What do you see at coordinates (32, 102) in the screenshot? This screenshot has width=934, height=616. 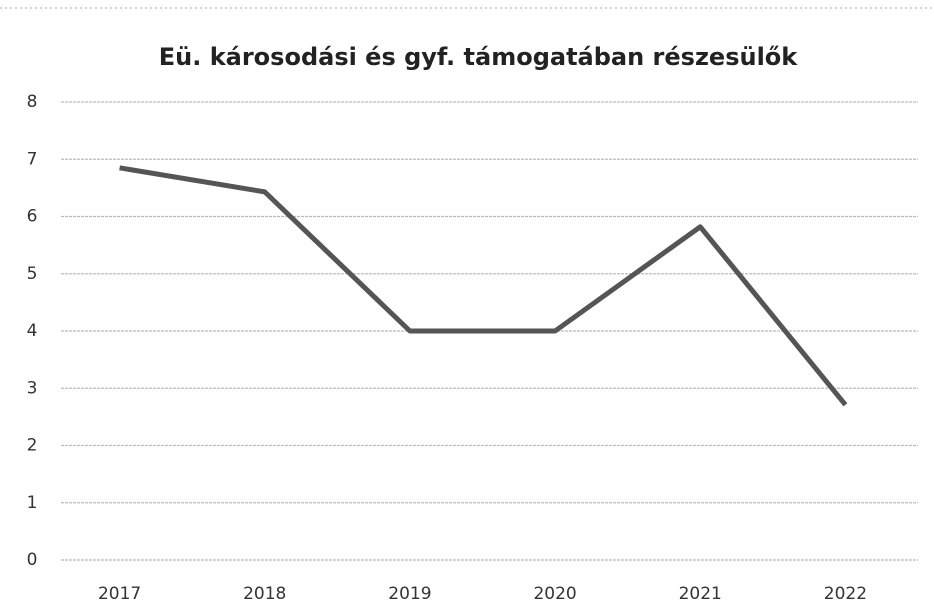 I see `y-tick-label: 8` at bounding box center [32, 102].